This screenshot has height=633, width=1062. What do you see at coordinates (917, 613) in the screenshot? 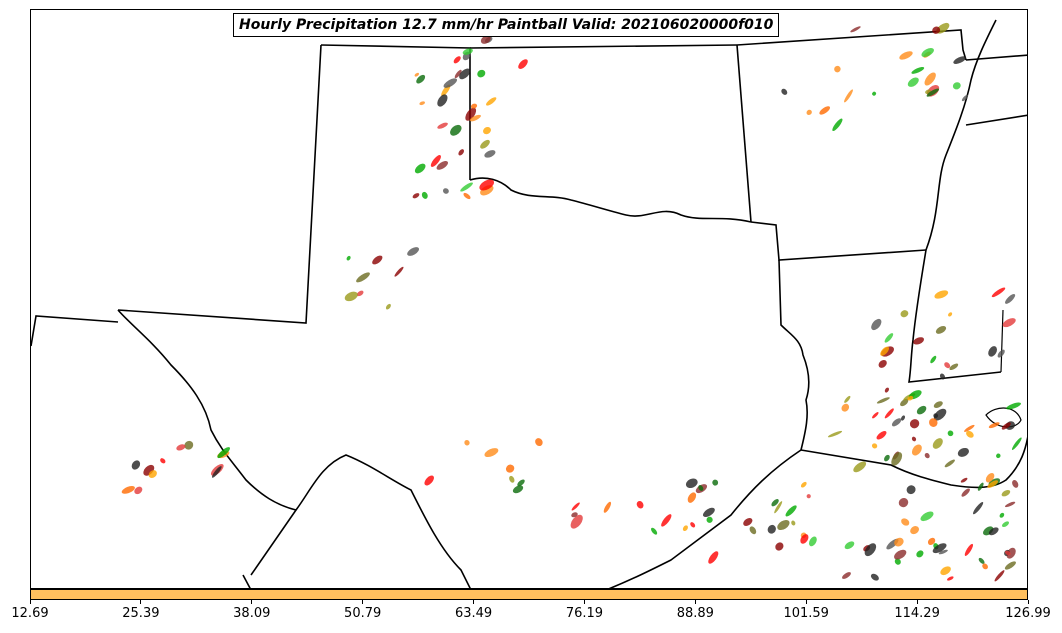
I see `colorbar-tick-label: 114.29` at bounding box center [917, 613].